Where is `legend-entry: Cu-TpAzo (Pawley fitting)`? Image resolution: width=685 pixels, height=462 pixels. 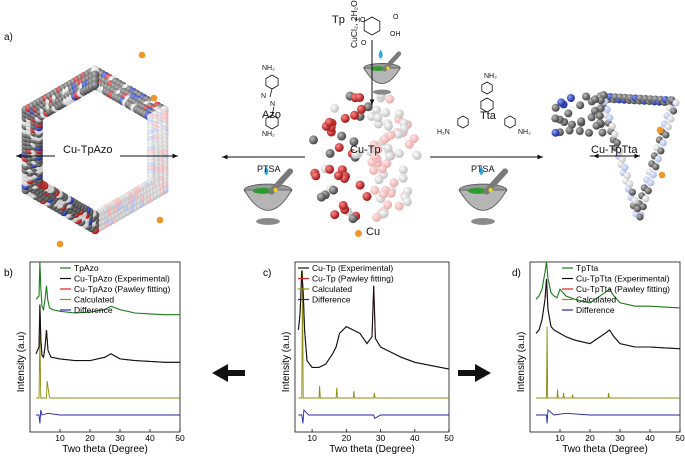 legend-entry: Cu-TpAzo (Pawley fitting) is located at coordinates (122, 289).